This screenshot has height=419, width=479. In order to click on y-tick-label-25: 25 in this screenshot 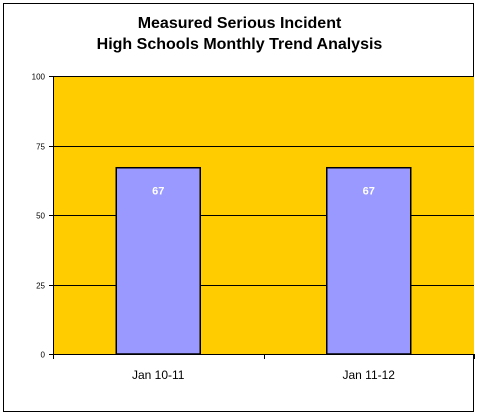, I will do `click(40, 286)`.